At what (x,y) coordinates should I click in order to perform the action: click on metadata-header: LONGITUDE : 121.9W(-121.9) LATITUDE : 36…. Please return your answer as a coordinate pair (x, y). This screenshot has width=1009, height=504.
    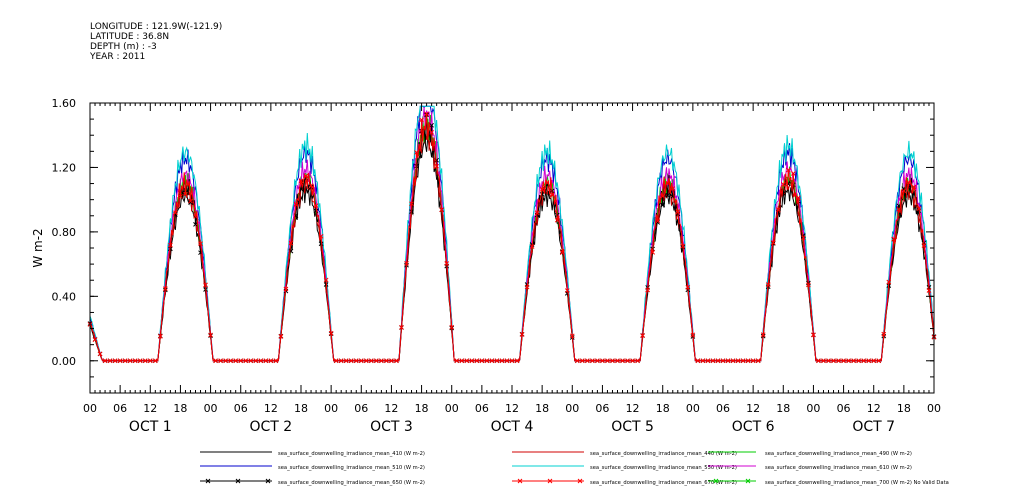
    Looking at the image, I should click on (156, 42).